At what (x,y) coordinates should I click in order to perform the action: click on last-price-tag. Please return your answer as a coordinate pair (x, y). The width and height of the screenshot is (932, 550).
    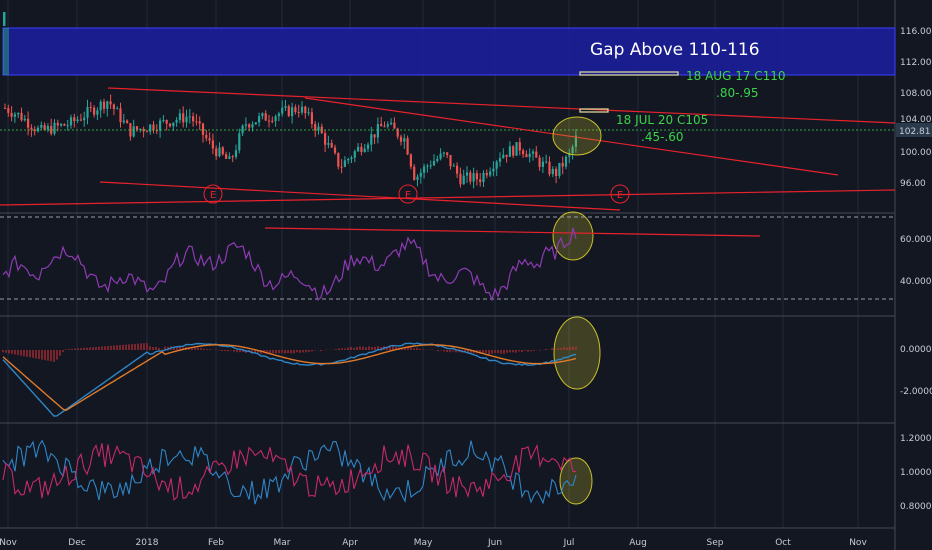
    Looking at the image, I should click on (914, 130).